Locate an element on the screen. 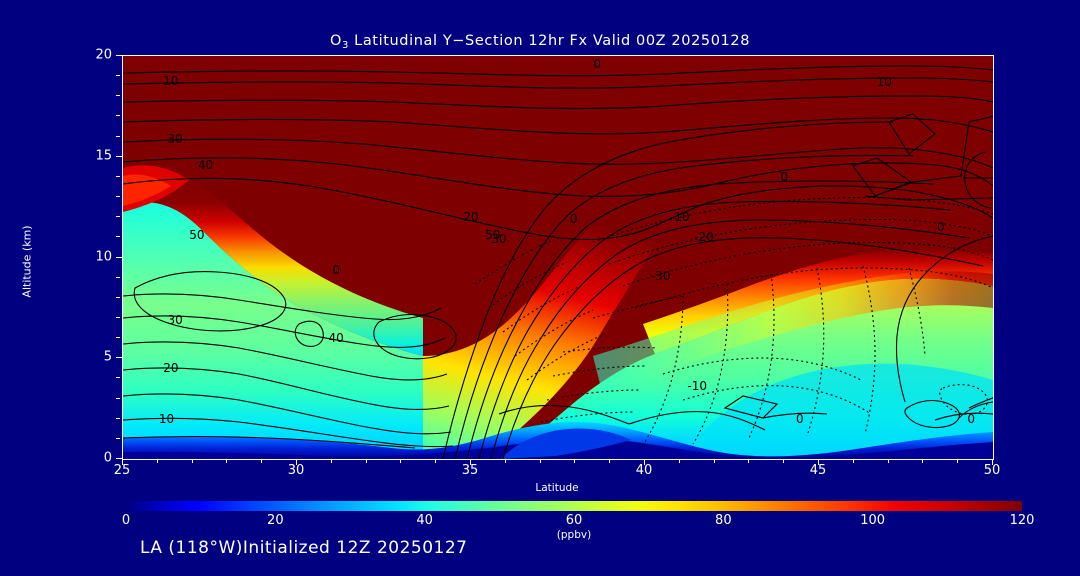 The width and height of the screenshot is (1080, 576). y-tick-label: 10 is located at coordinates (103, 256).